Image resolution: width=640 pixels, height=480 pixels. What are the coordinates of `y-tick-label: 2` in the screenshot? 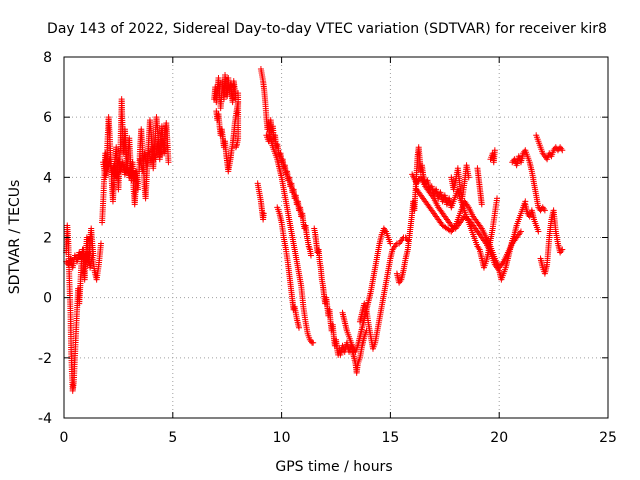 It's located at (47, 239).